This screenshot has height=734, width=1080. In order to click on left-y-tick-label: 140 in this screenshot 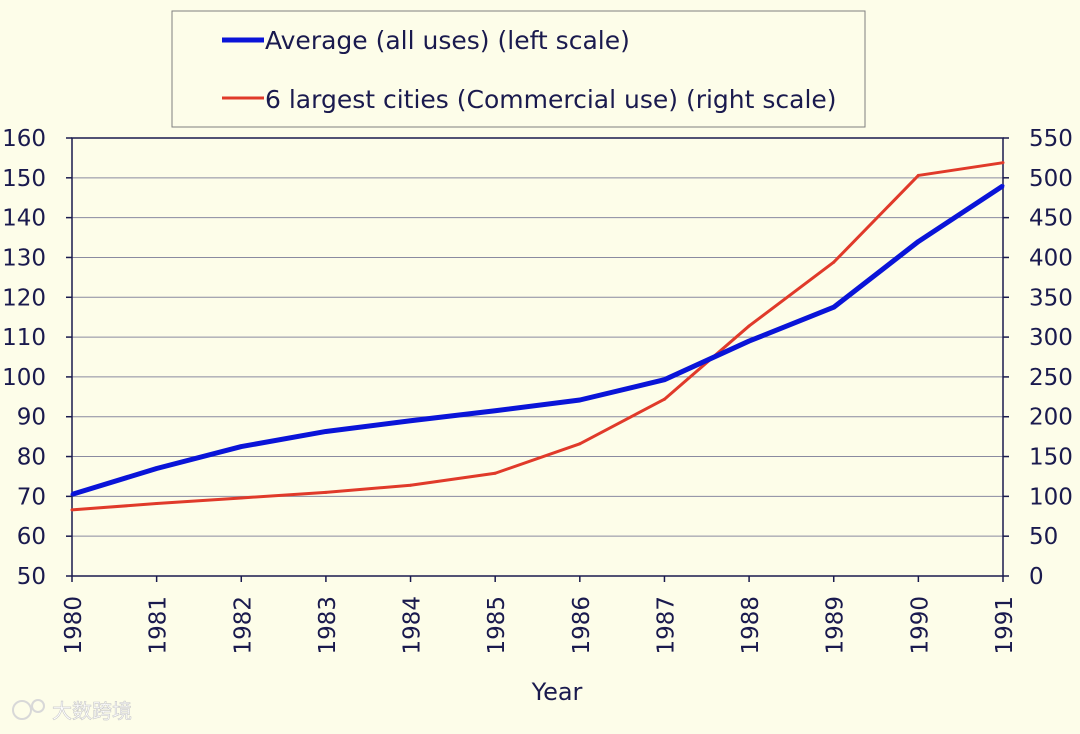, I will do `click(24, 219)`.